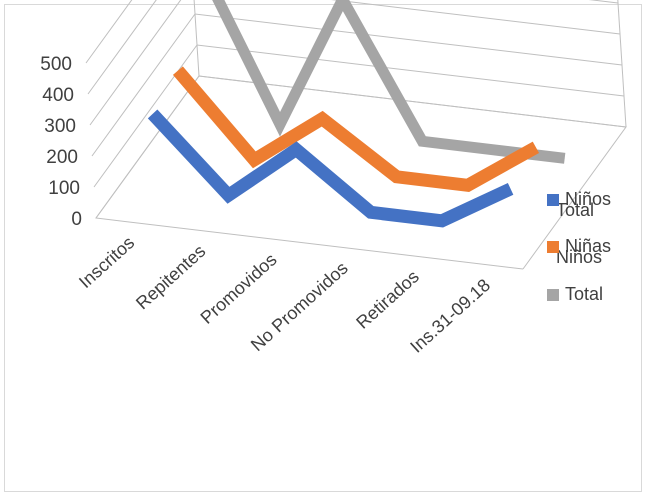  What do you see at coordinates (61, 142) in the screenshot?
I see `y-axis-ticks: 0 100 200 300 400 500` at bounding box center [61, 142].